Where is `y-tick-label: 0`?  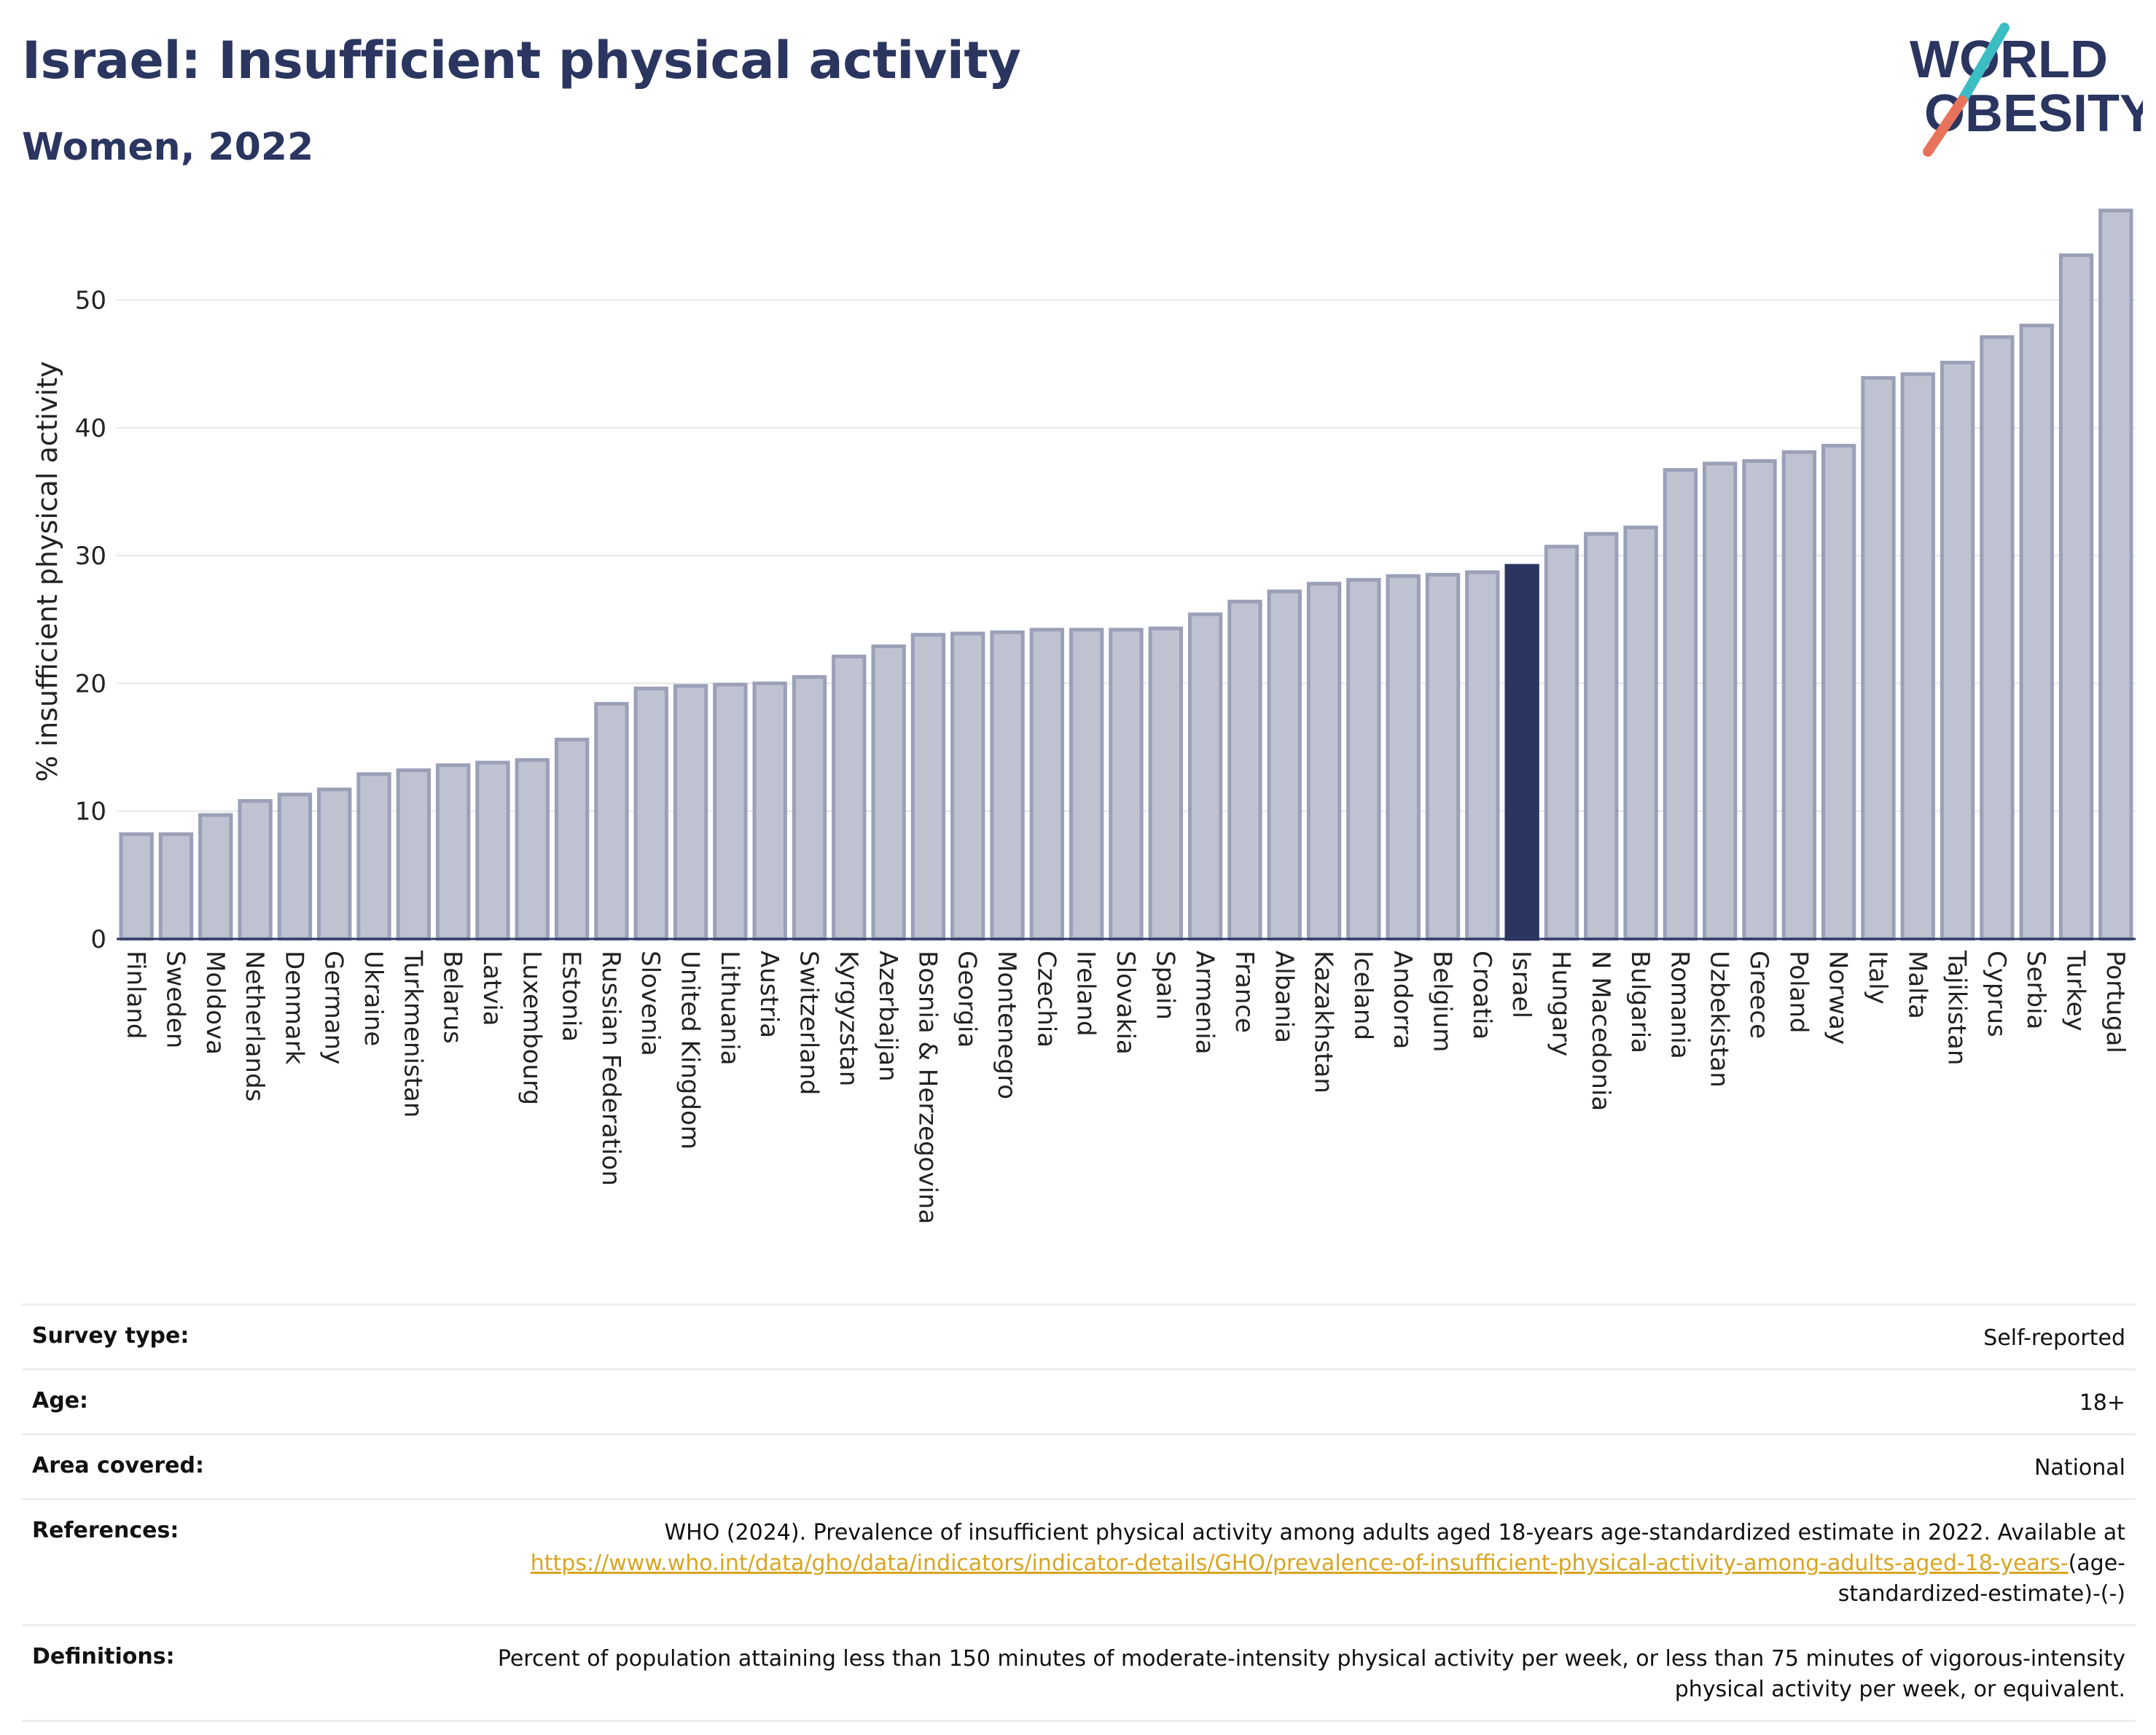 y-tick-label: 0 is located at coordinates (98, 939).